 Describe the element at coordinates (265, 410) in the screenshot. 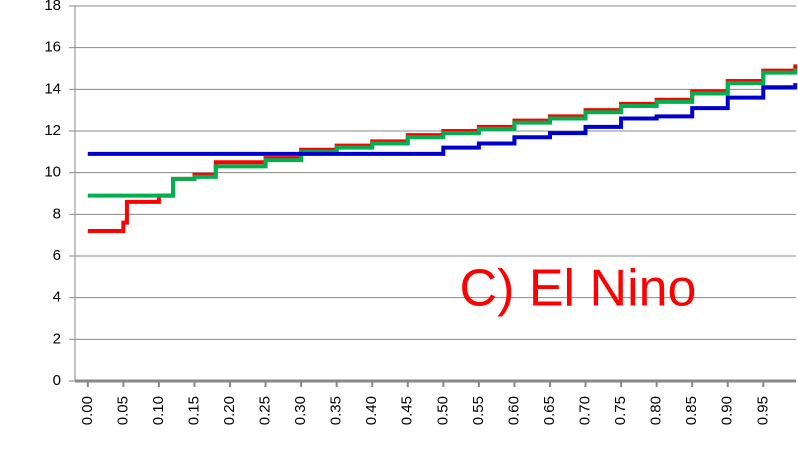

I see `x-tick-label: 0.25` at that location.